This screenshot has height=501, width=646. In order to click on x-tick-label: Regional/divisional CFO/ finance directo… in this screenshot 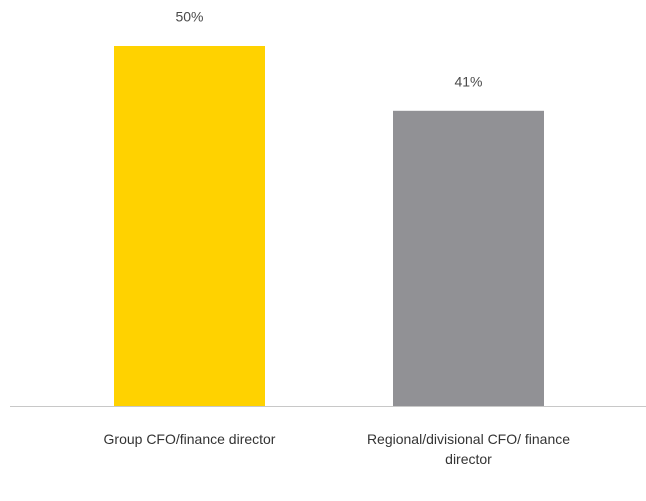, I will do `click(468, 449)`.